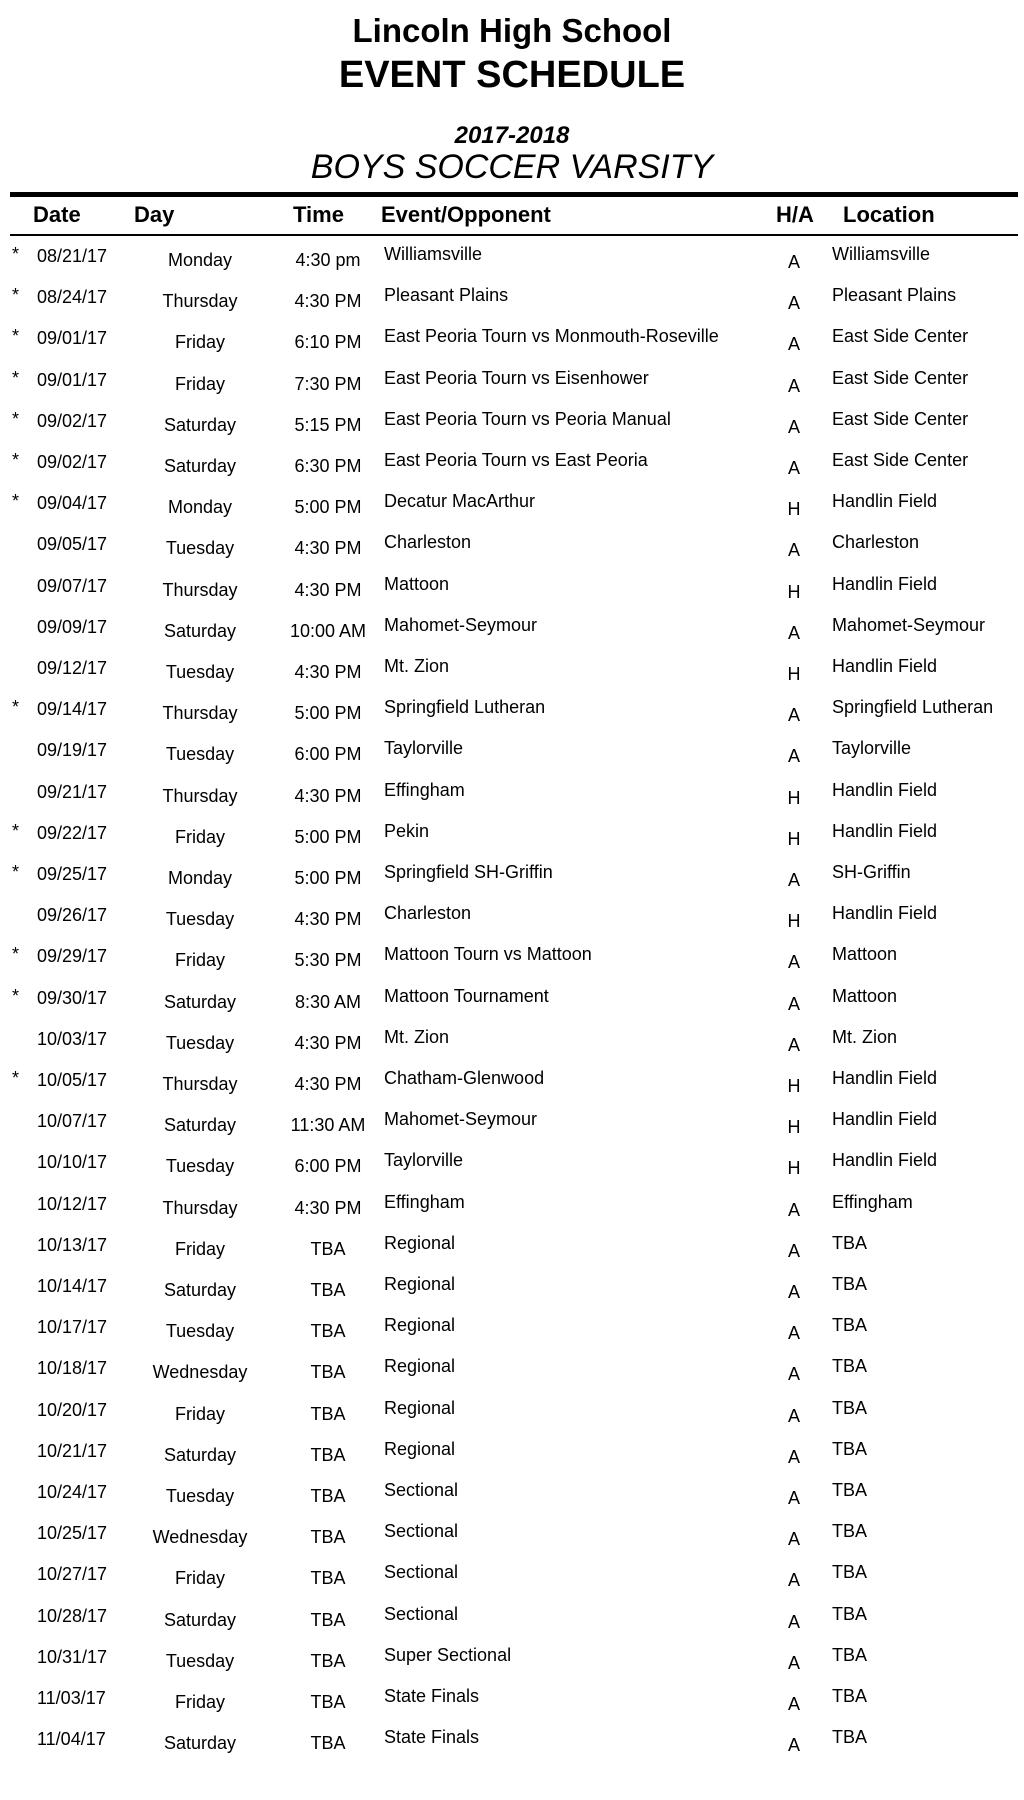 Image resolution: width=1024 pixels, height=1800 pixels. I want to click on row-event: Springfield SH-Griffin, so click(468, 872).